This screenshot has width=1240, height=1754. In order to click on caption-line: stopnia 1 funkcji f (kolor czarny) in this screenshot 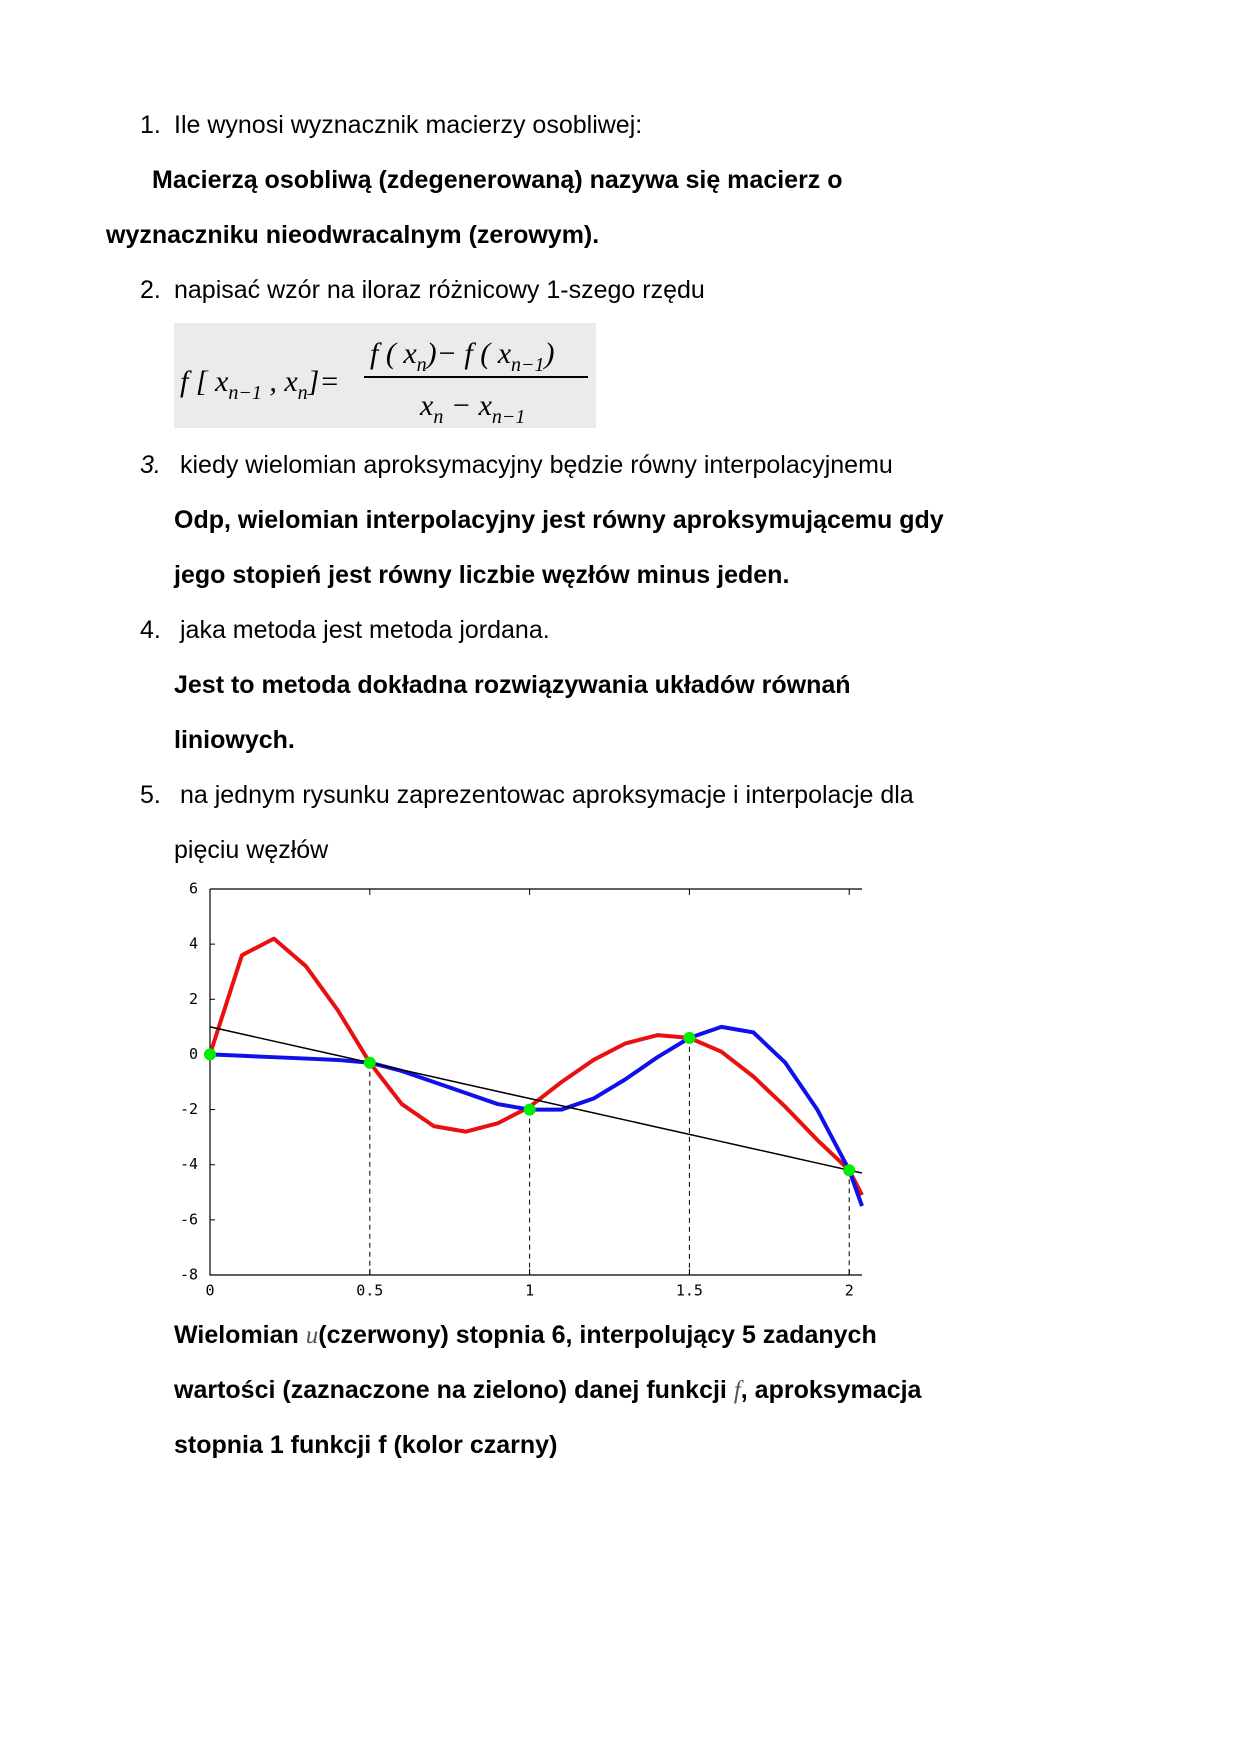, I will do `click(365, 1445)`.